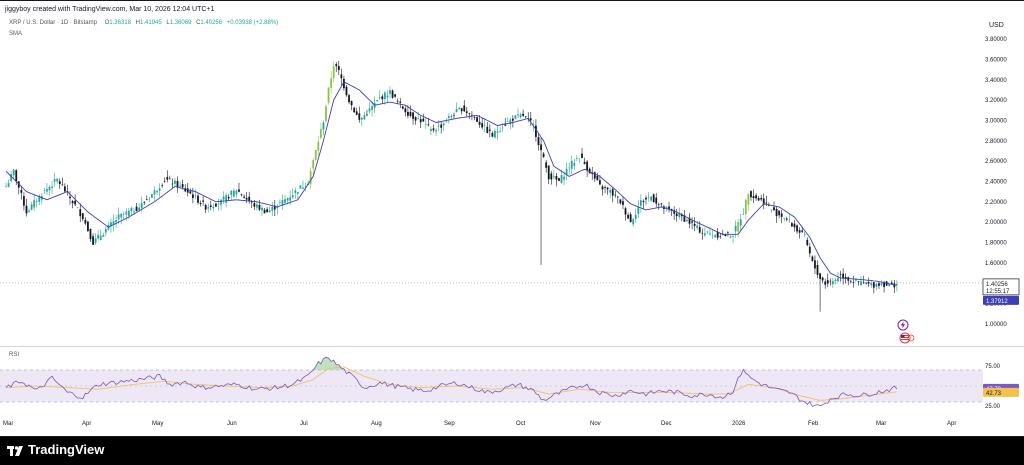 The image size is (1024, 465). What do you see at coordinates (15, 451) in the screenshot?
I see `tradingview-logo-icon` at bounding box center [15, 451].